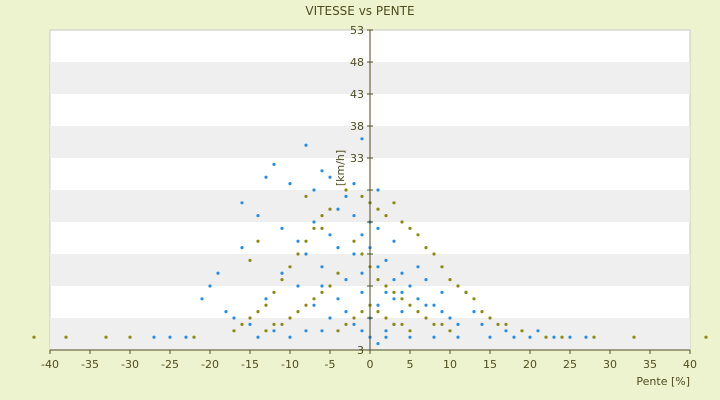 The width and height of the screenshot is (720, 400). Describe the element at coordinates (290, 364) in the screenshot. I see `x-tick-label: -10` at that location.